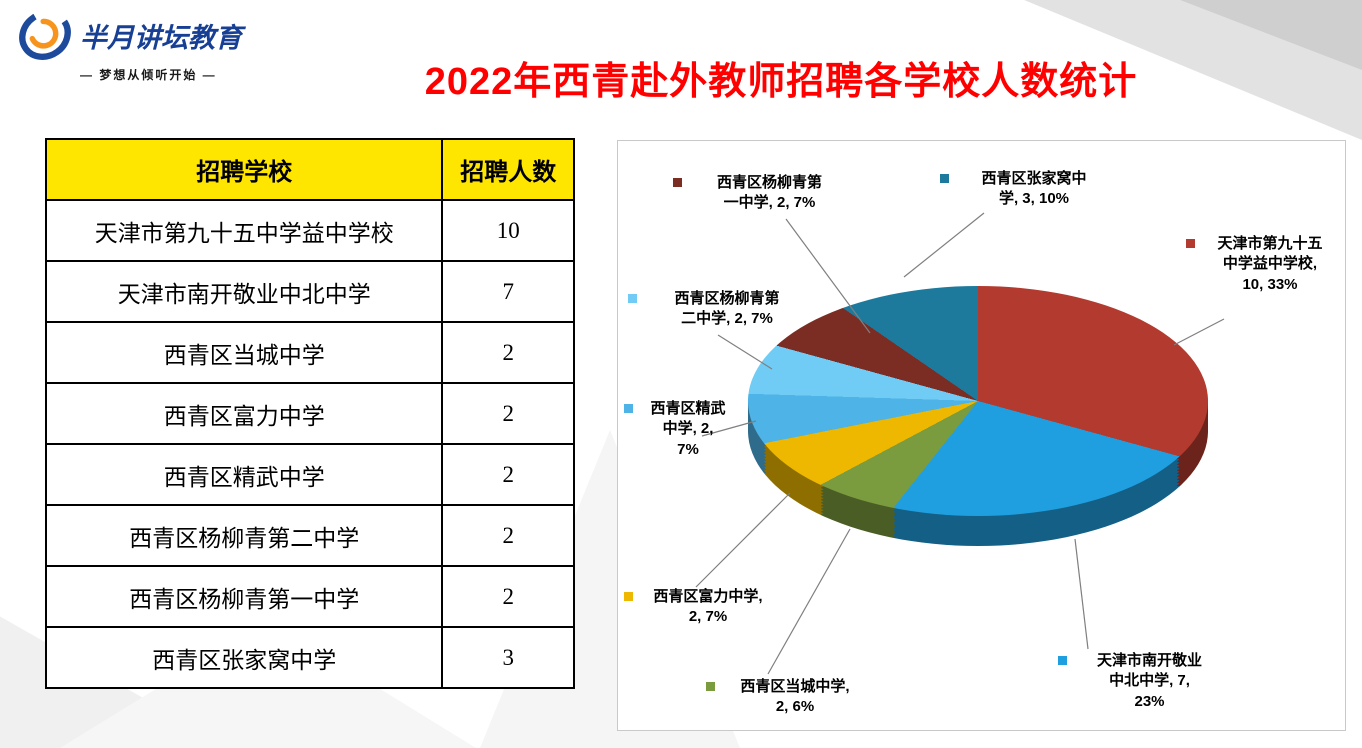 This screenshot has height=748, width=1362. Describe the element at coordinates (244, 352) in the screenshot. I see `school-name-cell: 西青区当城中学` at that location.